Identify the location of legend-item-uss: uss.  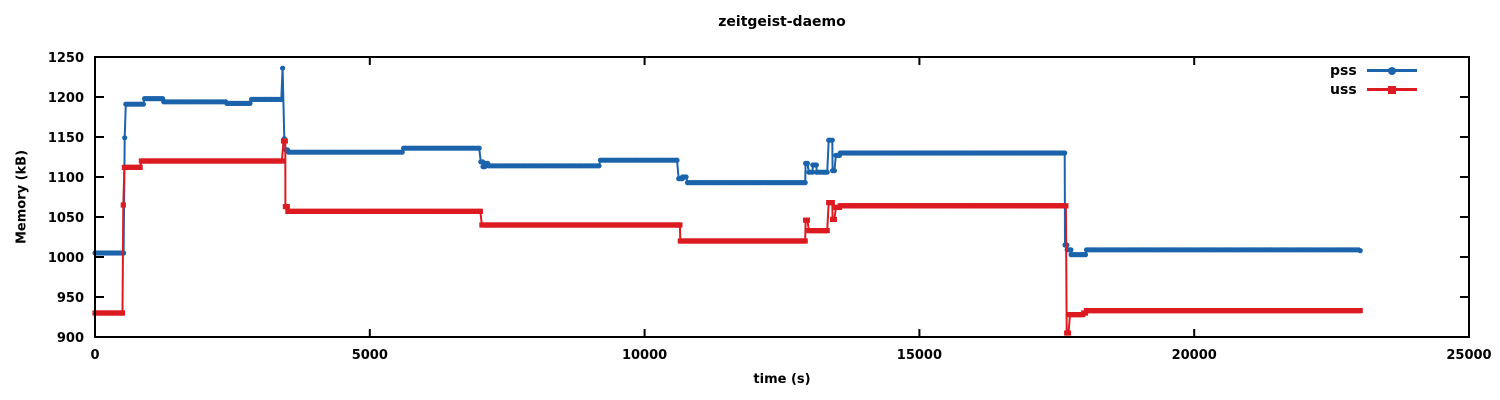
(1373, 89).